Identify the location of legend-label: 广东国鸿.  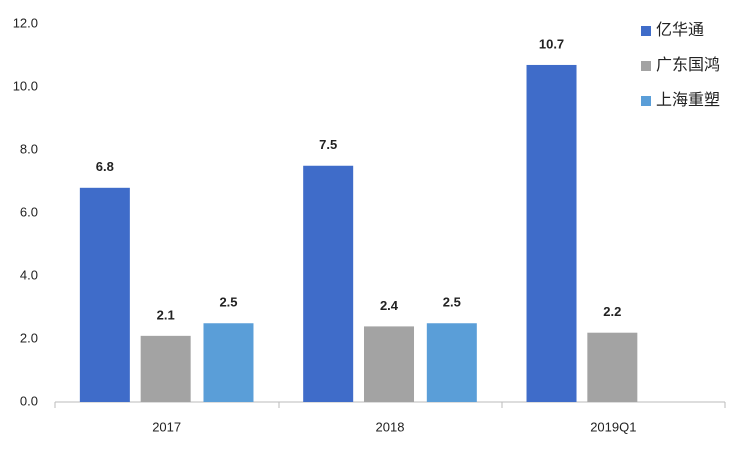
(688, 65).